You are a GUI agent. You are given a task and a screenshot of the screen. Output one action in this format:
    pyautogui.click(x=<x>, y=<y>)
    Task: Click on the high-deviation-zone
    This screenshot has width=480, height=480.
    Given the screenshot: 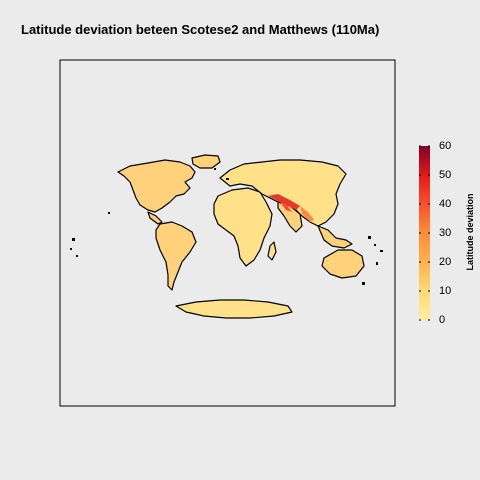 What is the action you would take?
    pyautogui.click(x=291, y=208)
    